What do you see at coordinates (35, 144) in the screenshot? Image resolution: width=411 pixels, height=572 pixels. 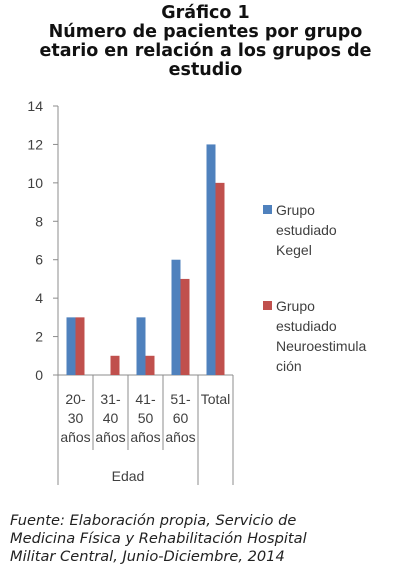 I see `y-tick-label-6: 12` at bounding box center [35, 144].